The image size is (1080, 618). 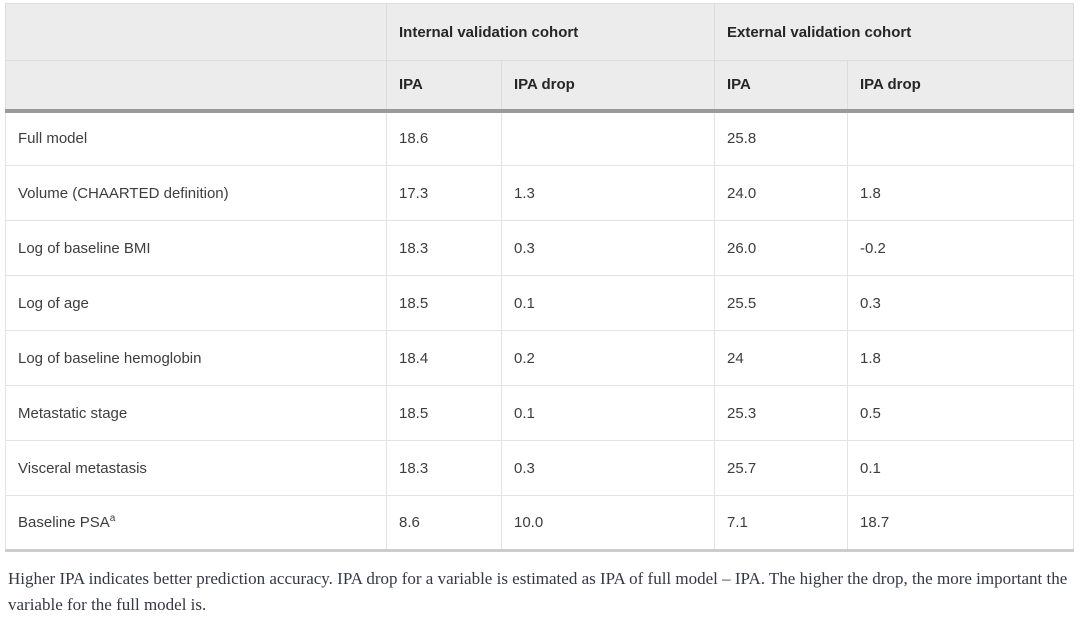 I want to click on cell-external-ipa-drop: -0.2, so click(x=960, y=248).